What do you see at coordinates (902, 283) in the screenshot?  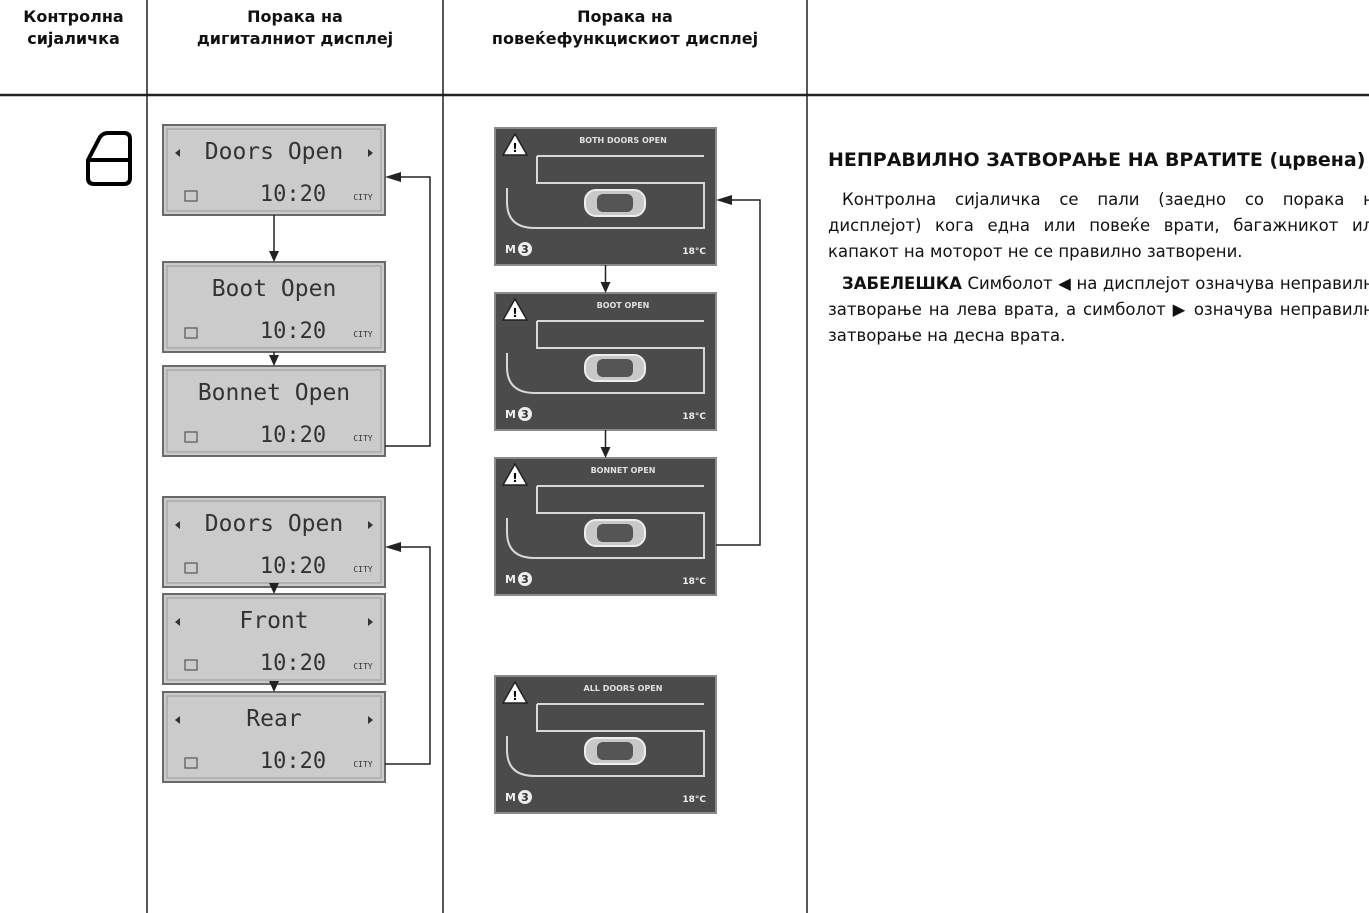 I see `note-label: ЗАБЕЛЕШКА` at bounding box center [902, 283].